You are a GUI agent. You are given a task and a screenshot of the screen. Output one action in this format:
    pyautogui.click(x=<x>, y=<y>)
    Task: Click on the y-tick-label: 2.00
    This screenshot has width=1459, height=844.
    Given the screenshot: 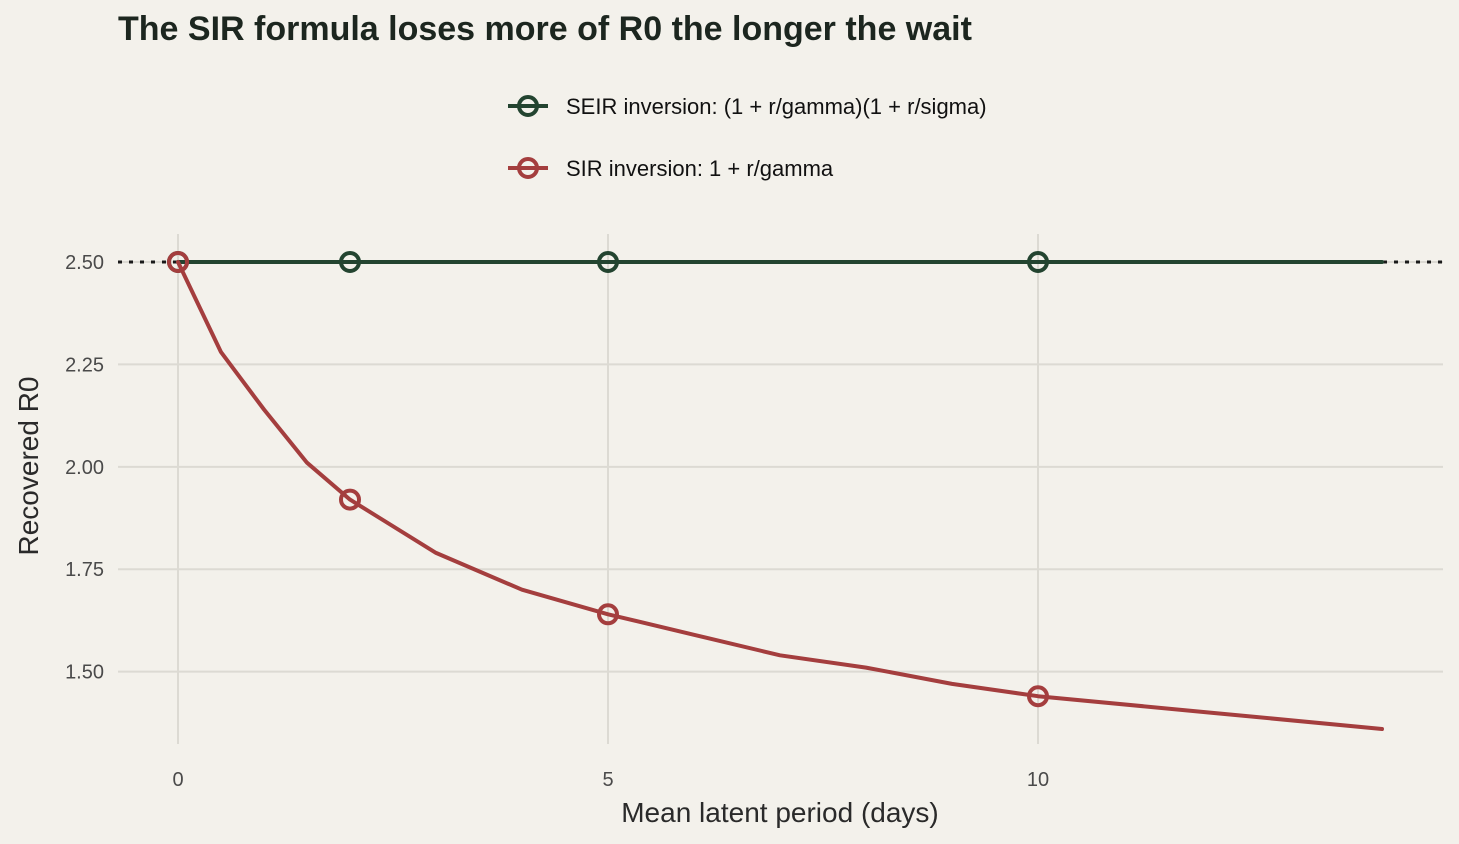 What is the action you would take?
    pyautogui.click(x=84, y=468)
    